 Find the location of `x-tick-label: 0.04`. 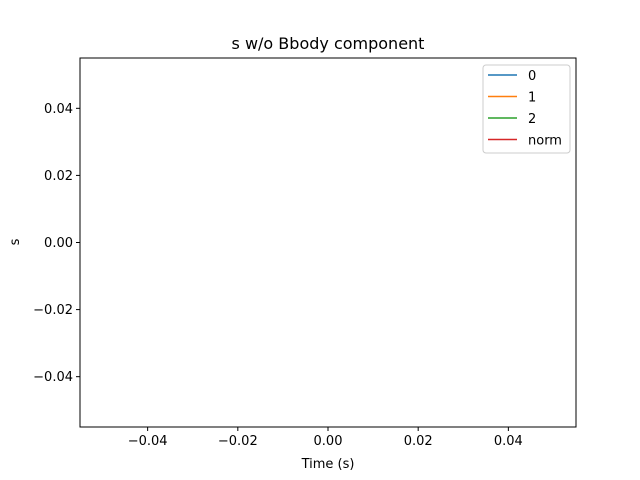

x-tick-label: 0.04 is located at coordinates (508, 441).